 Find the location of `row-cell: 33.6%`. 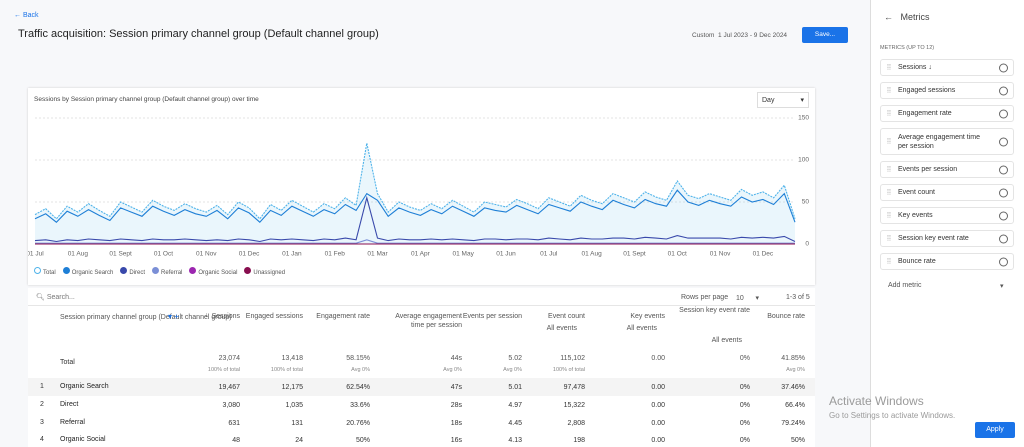

row-cell: 33.6% is located at coordinates (360, 405).